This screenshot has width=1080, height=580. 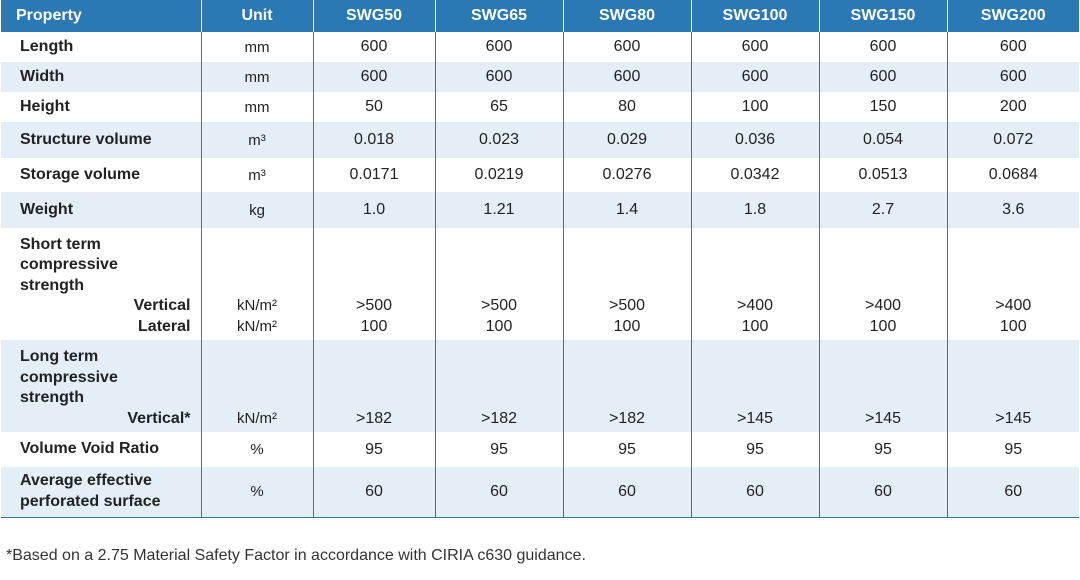 What do you see at coordinates (1013, 174) in the screenshot?
I see `value-cell: 0.0684` at bounding box center [1013, 174].